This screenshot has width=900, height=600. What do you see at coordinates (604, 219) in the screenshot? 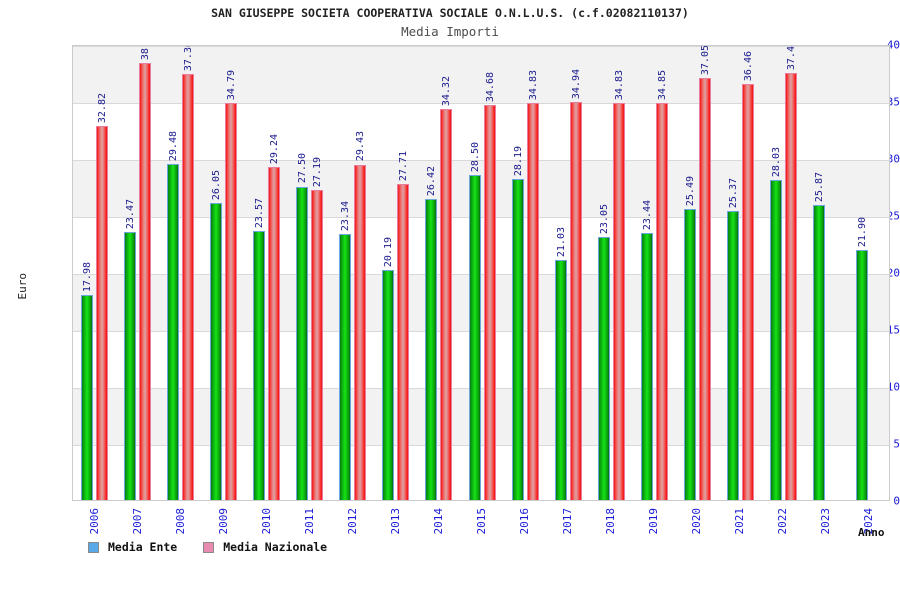
I see `bar-value-label: 23.05` at bounding box center [604, 219].